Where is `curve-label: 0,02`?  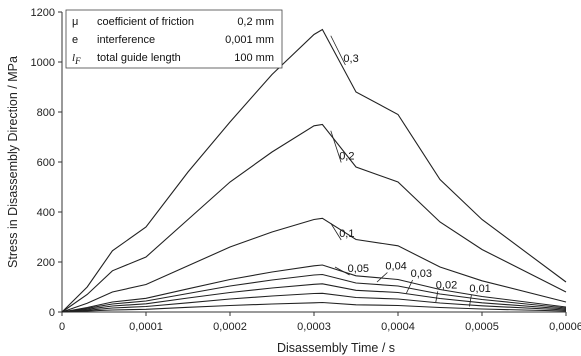
curve-label: 0,02 is located at coordinates (446, 285).